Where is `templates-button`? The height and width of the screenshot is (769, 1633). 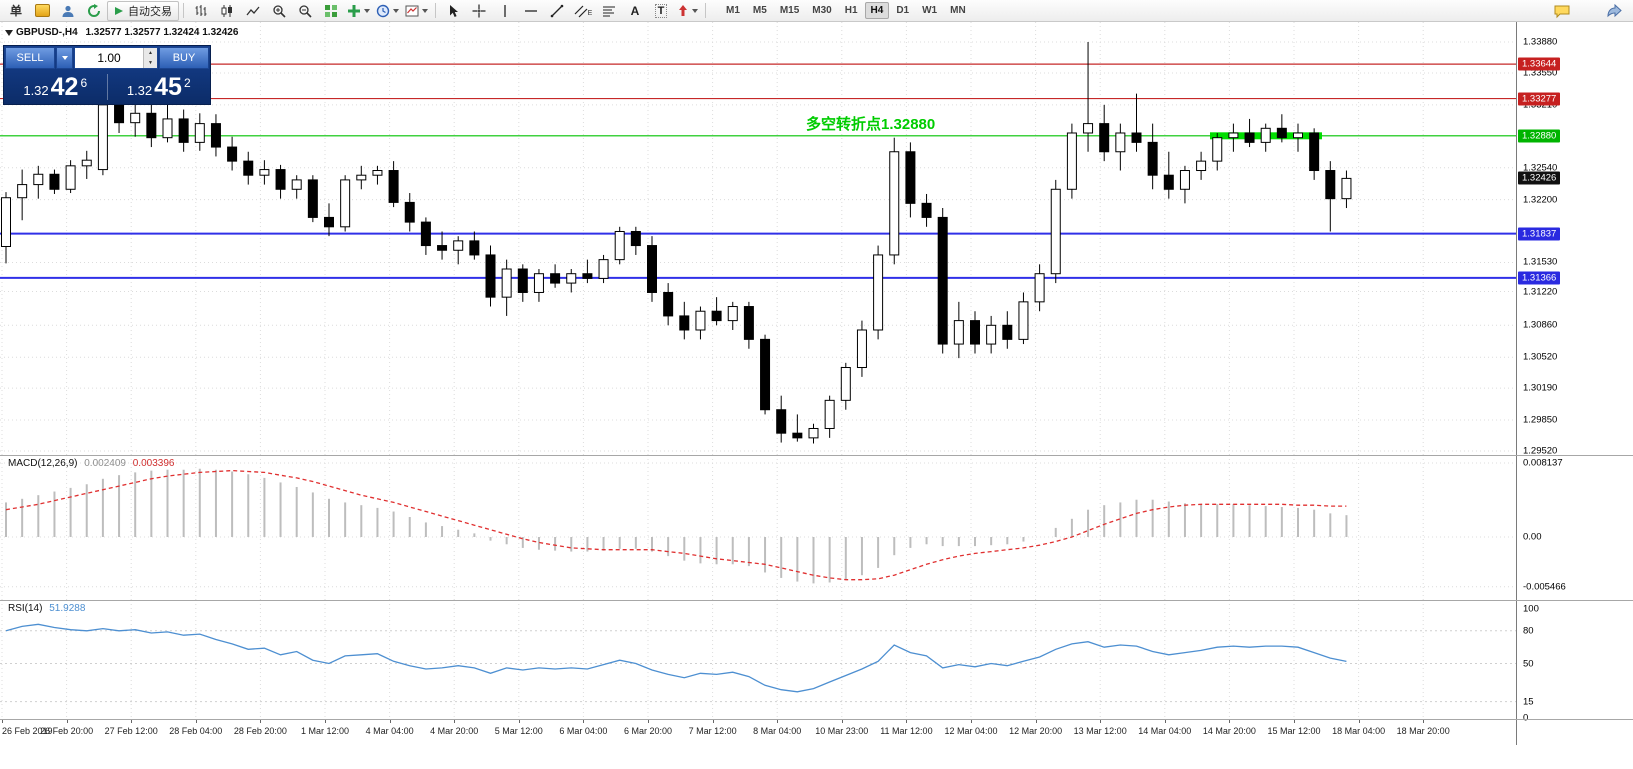 templates-button is located at coordinates (416, 11).